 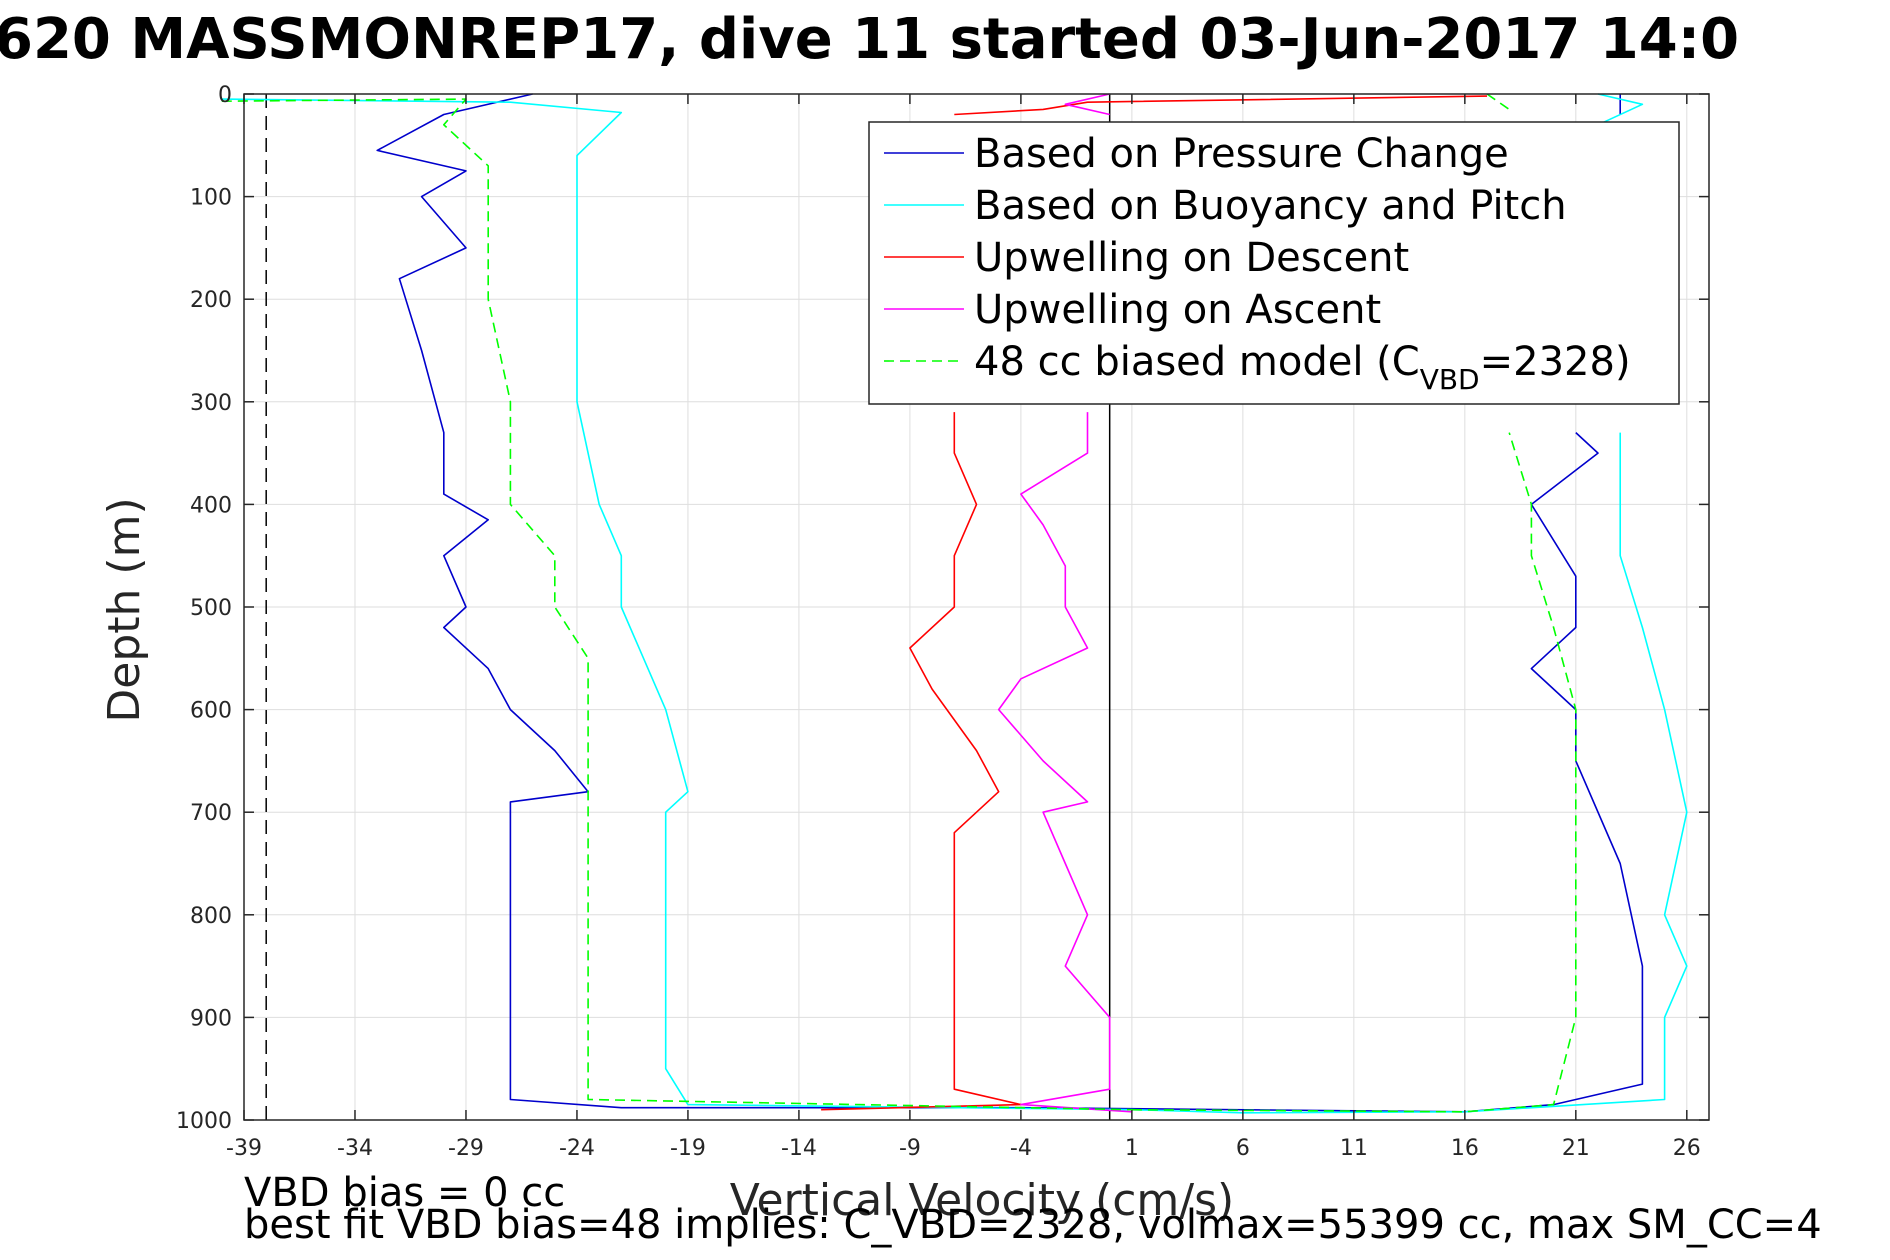 I want to click on y-axis-label: Depth (m), so click(x=124, y=609).